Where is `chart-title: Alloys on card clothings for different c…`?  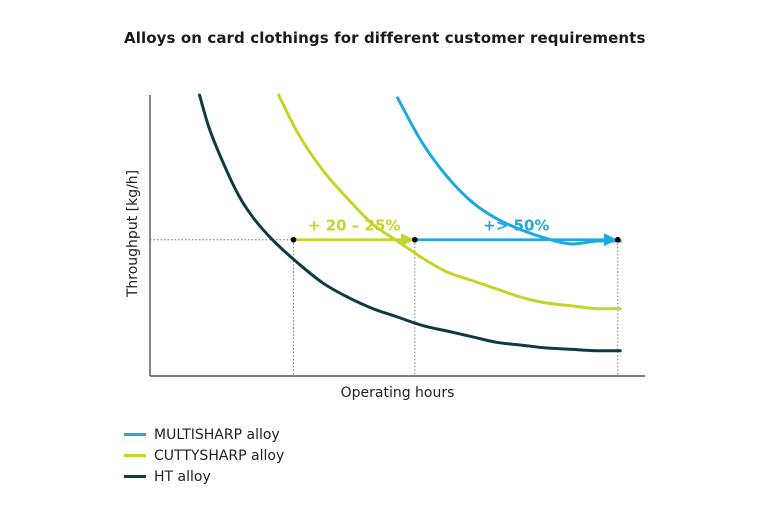 chart-title: Alloys on card clothings for different c… is located at coordinates (385, 38).